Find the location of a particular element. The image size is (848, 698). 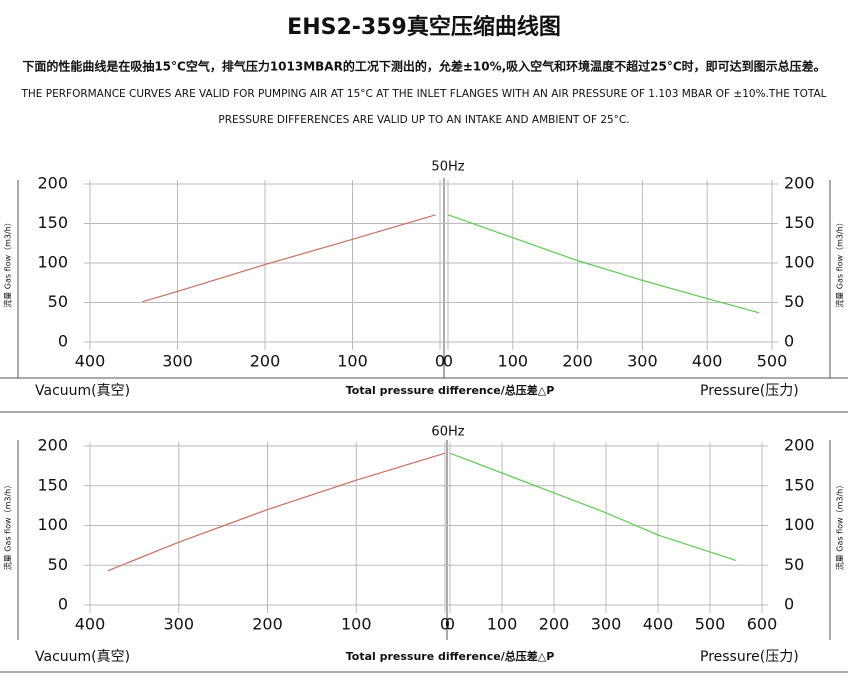

panel-title: 50Hz is located at coordinates (447, 167).